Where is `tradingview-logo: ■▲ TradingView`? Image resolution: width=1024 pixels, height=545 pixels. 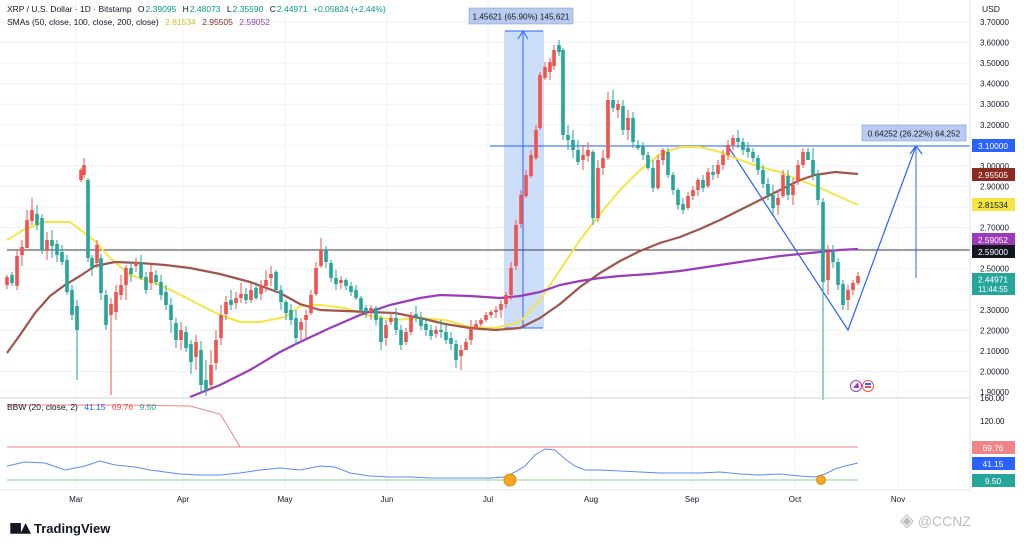 tradingview-logo: ■▲ TradingView is located at coordinates (59, 528).